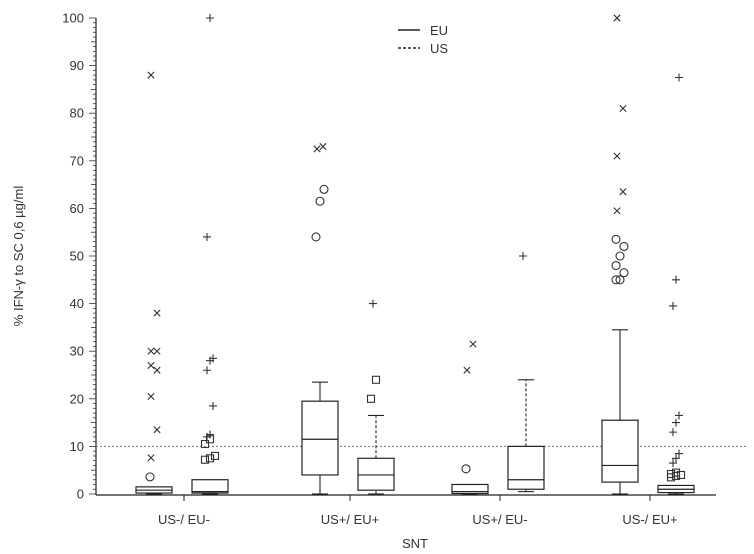 This screenshot has height=554, width=754. I want to click on y-axis-title: % IFN-γ to SC 0,6 µg/ml, so click(18, 256).